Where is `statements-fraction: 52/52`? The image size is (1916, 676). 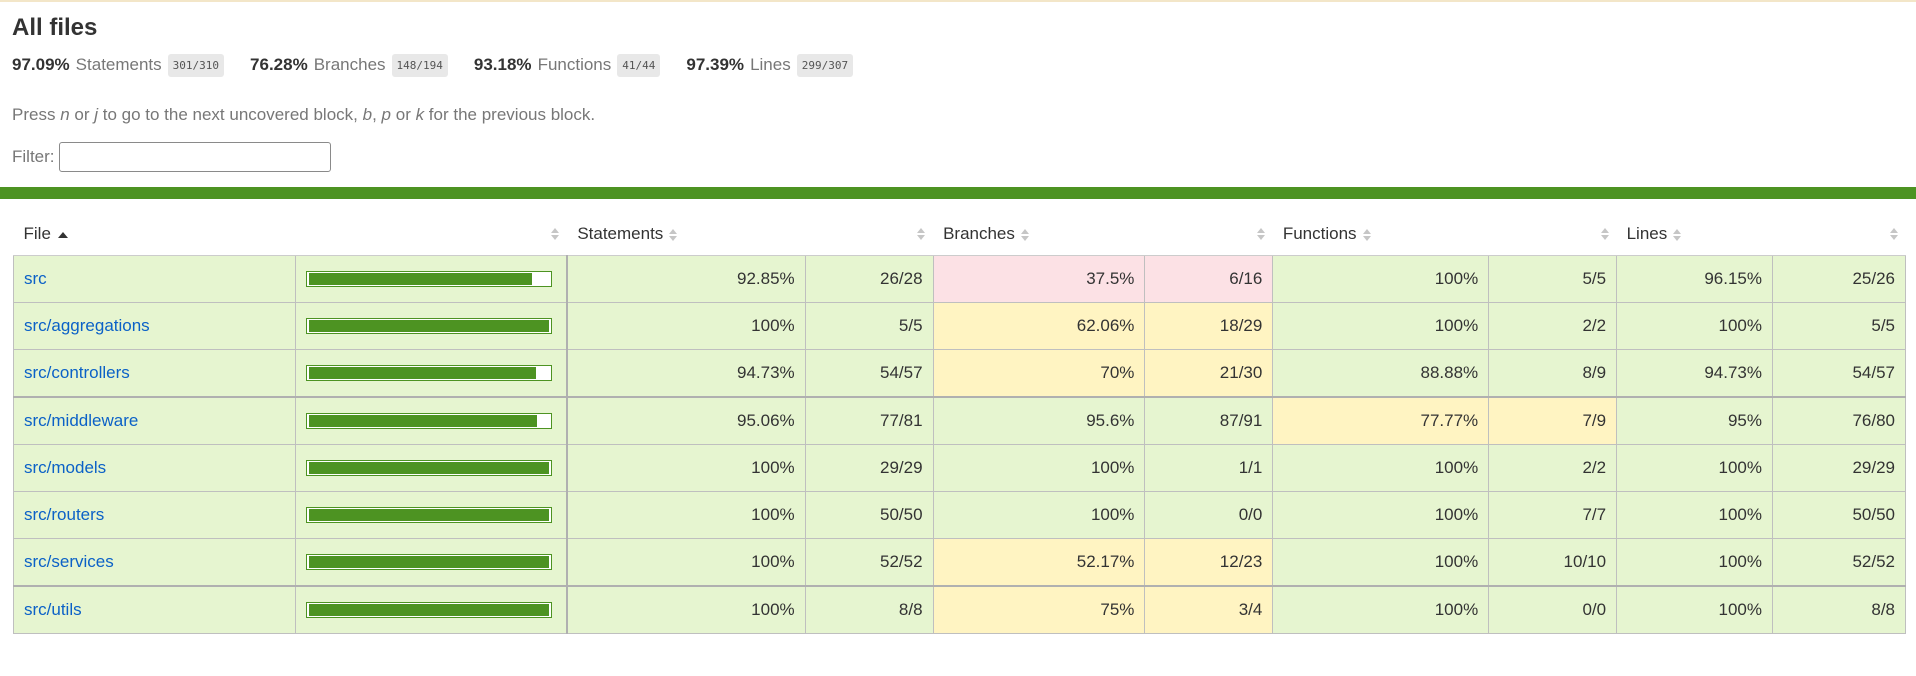 statements-fraction: 52/52 is located at coordinates (869, 562).